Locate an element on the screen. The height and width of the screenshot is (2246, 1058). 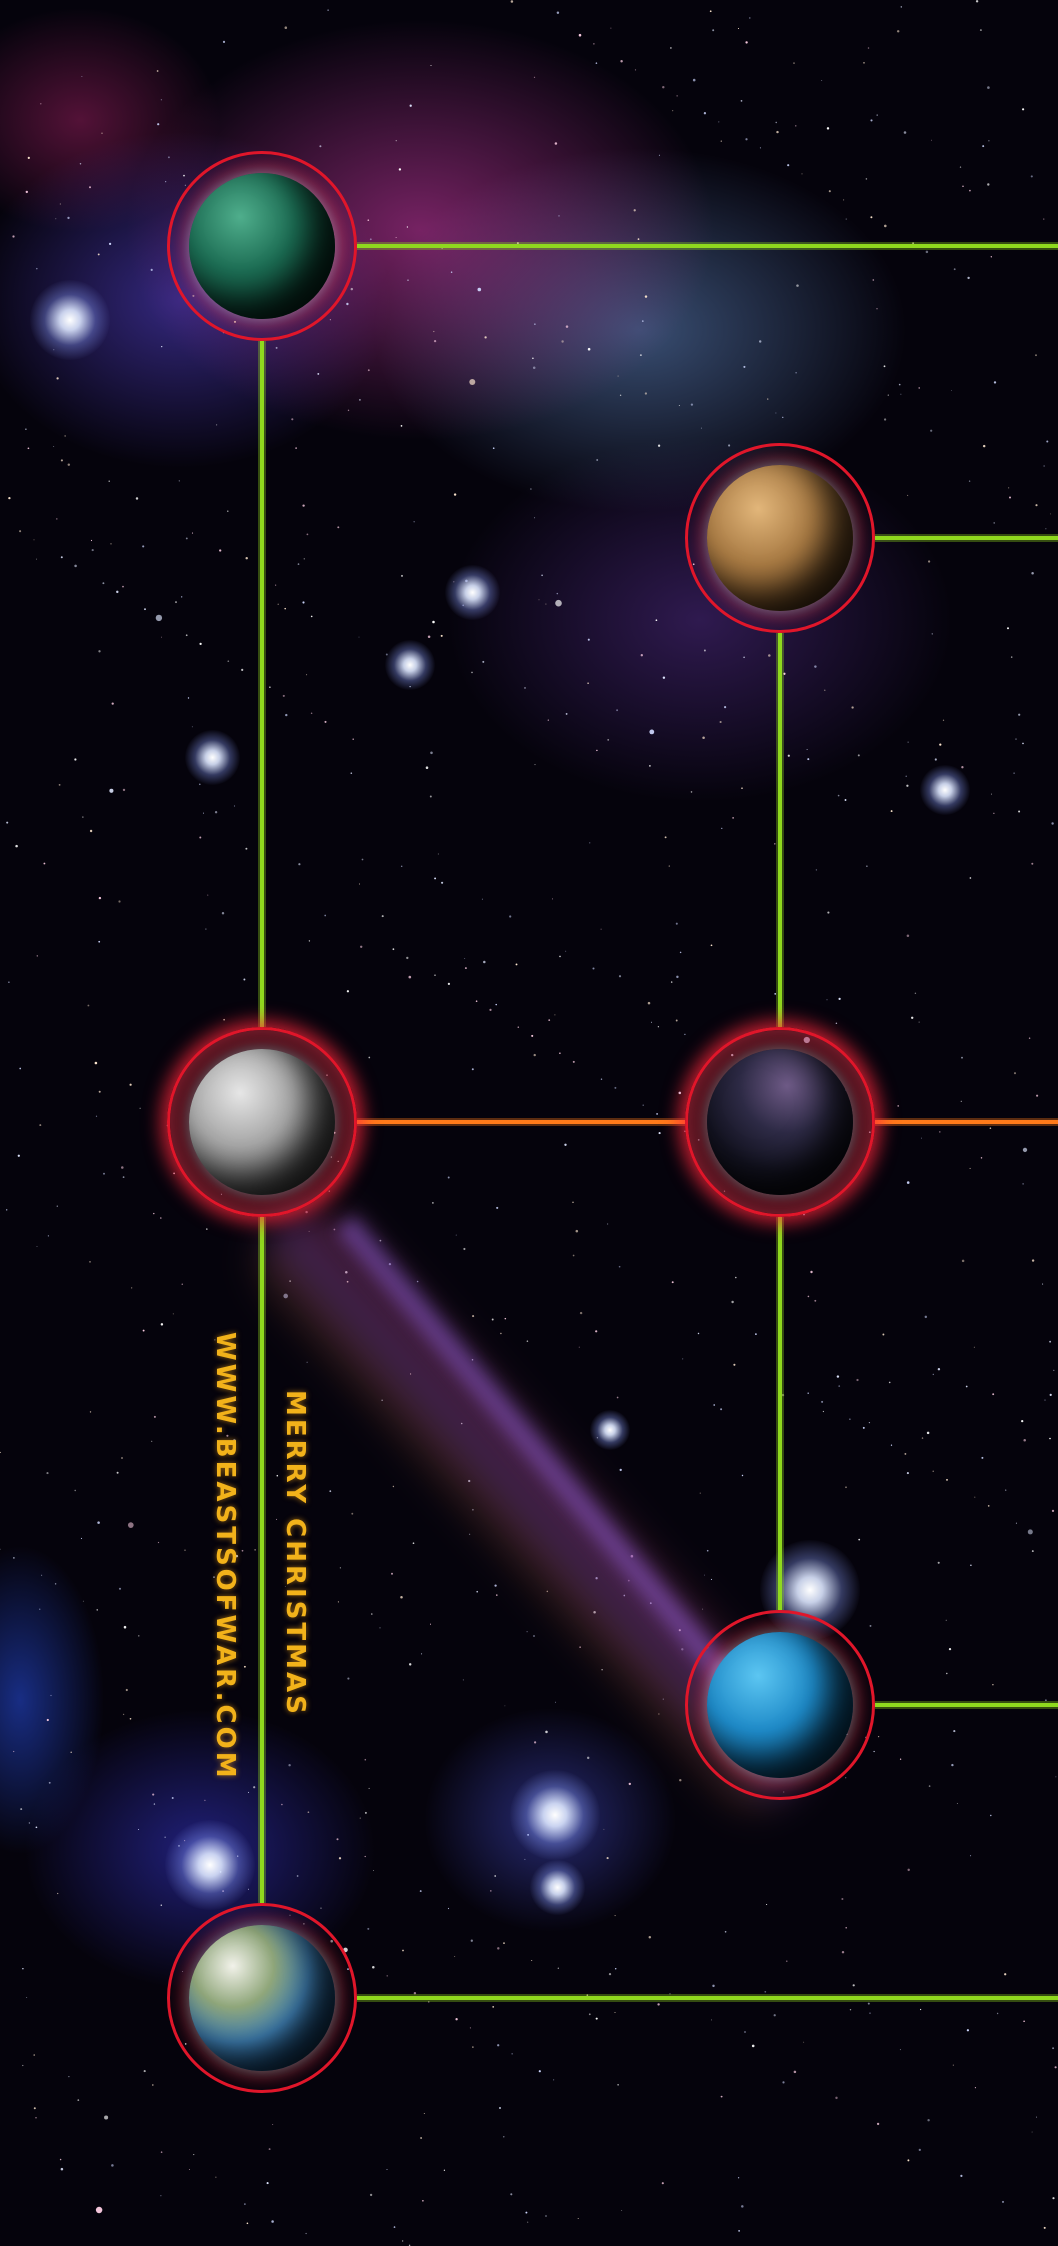
dark-planet-icon is located at coordinates (780, 1122).